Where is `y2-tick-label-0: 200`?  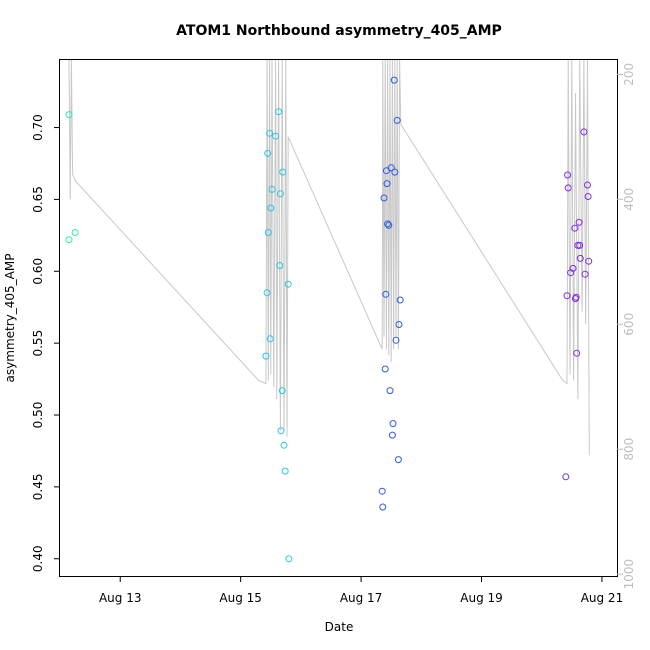 y2-tick-label-0: 200 is located at coordinates (629, 74).